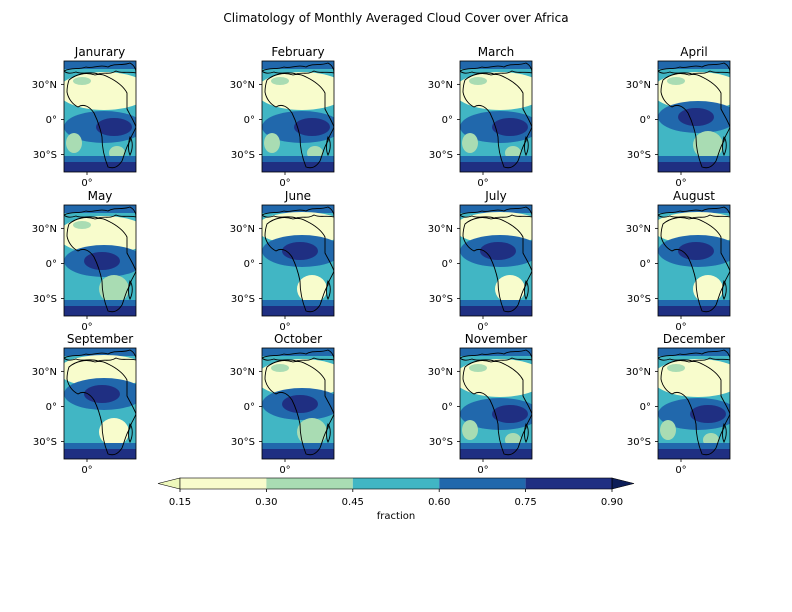 The width and height of the screenshot is (792, 612). What do you see at coordinates (496, 52) in the screenshot?
I see `panel-title: March` at bounding box center [496, 52].